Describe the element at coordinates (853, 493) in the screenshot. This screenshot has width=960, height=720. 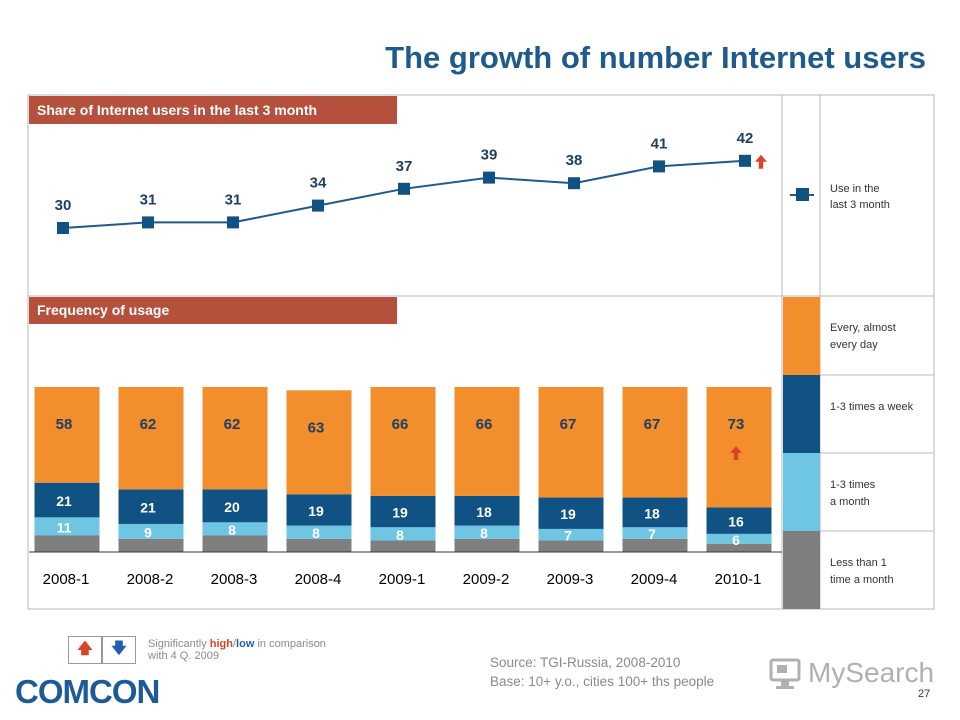
I see `legend-label-month: 1-3 times a month` at that location.